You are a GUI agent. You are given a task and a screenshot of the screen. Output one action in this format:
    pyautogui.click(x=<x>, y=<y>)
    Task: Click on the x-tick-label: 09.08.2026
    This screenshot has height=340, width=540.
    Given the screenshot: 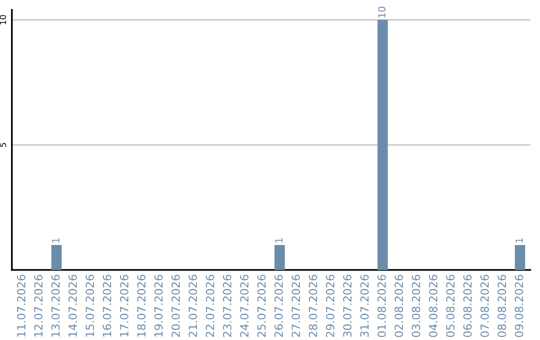 What is the action you would take?
    pyautogui.click(x=519, y=306)
    